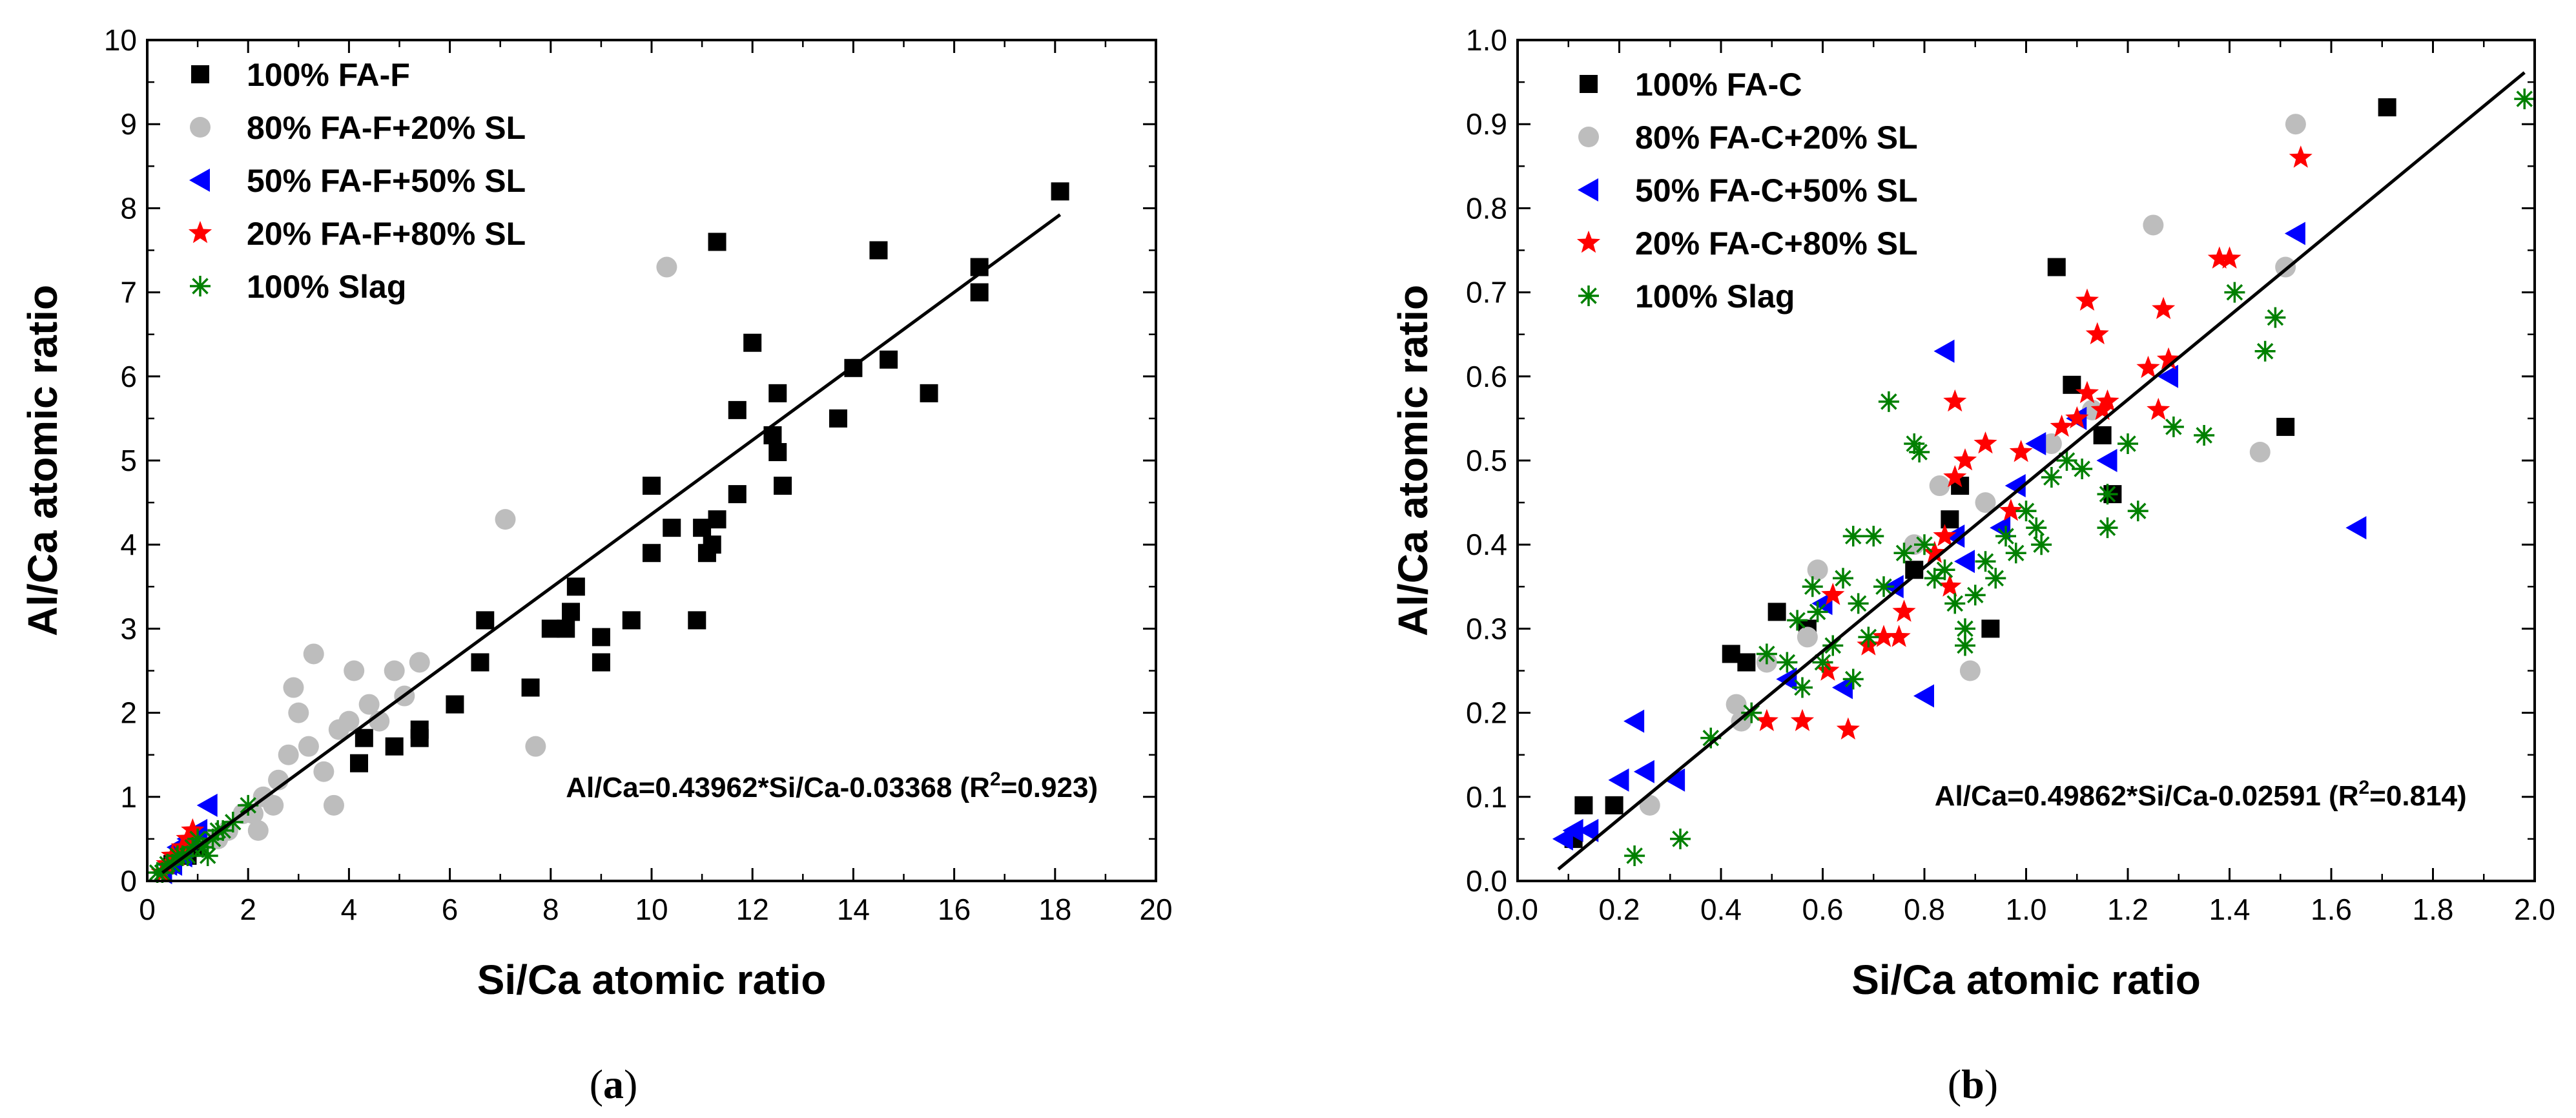  I want to click on y-tick-label-b-9: 0.9, so click(1486, 124).